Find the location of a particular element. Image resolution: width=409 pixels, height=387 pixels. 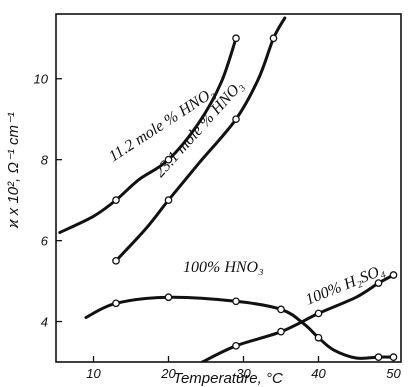

y-axis-title: ϰ x 10², Ω⁻¹ cm⁻¹ is located at coordinates (13, 170).